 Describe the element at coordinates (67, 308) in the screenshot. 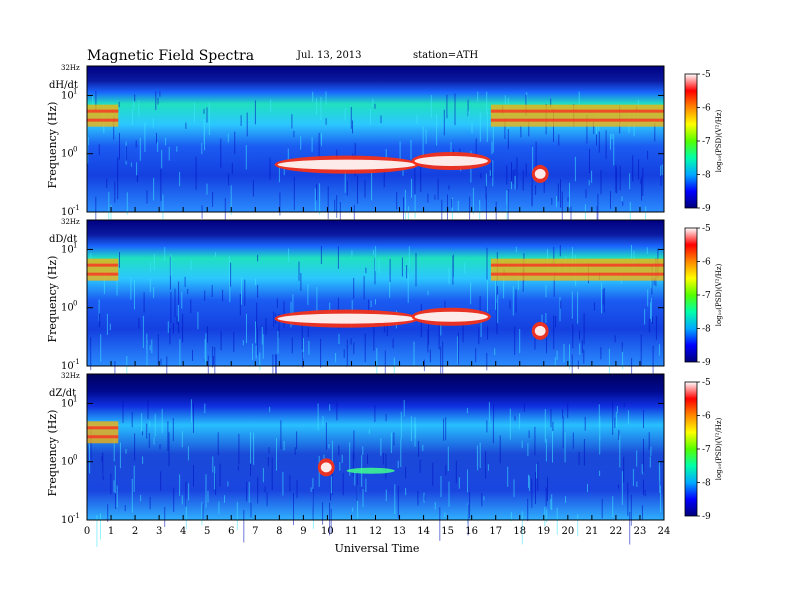

I see `y-tick-label: 10` at that location.